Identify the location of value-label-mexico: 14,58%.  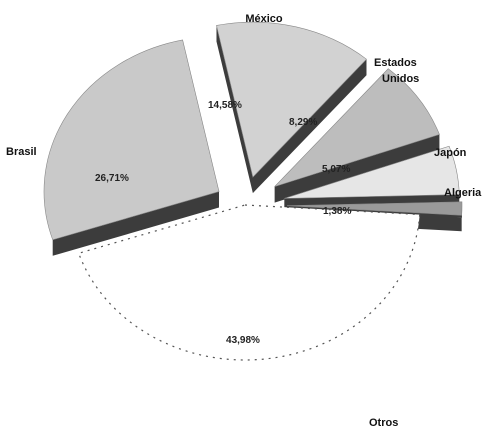
(225, 105).